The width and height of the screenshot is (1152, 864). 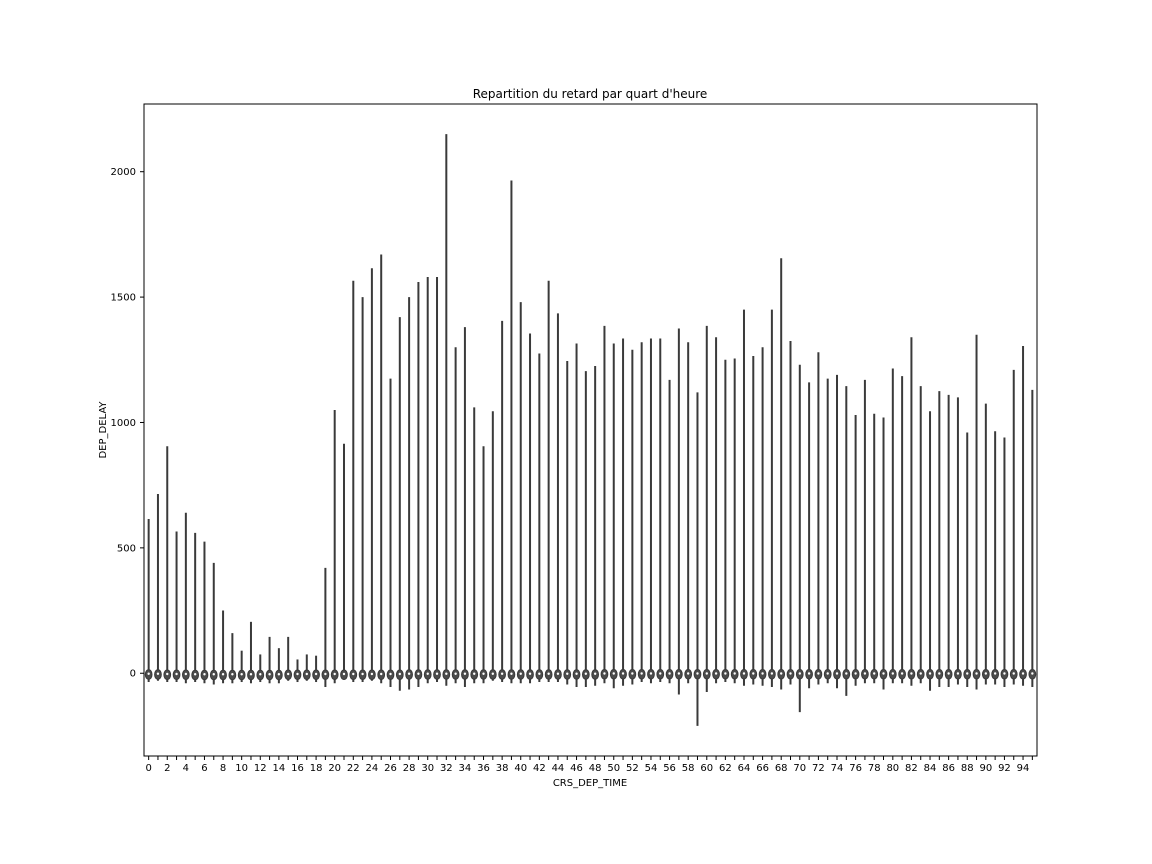 What do you see at coordinates (409, 768) in the screenshot?
I see `x-tick-label: 28` at bounding box center [409, 768].